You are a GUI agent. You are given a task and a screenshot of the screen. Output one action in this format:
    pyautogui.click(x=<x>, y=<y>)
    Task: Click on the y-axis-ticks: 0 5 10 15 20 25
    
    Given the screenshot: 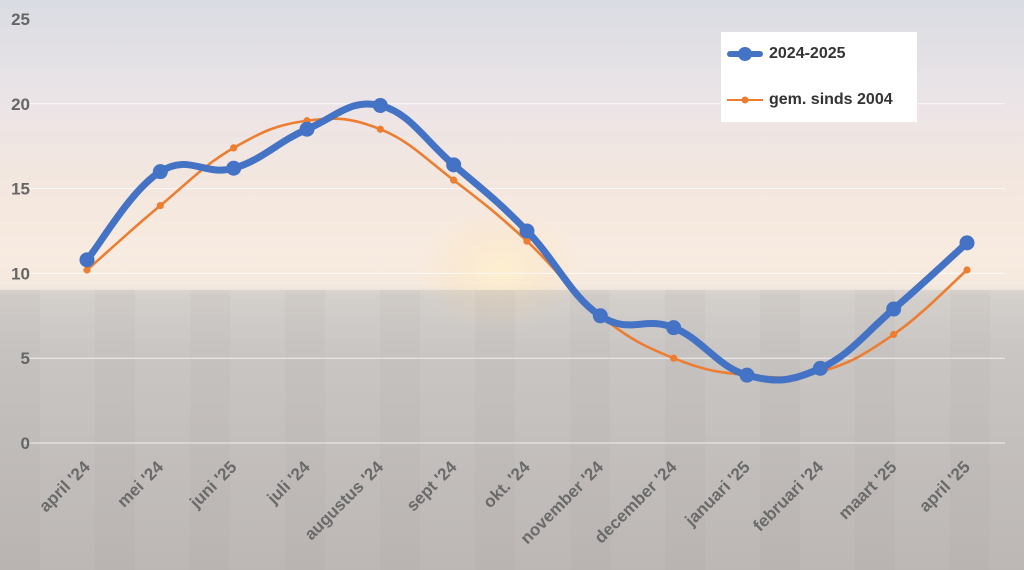 What is the action you would take?
    pyautogui.click(x=20, y=231)
    